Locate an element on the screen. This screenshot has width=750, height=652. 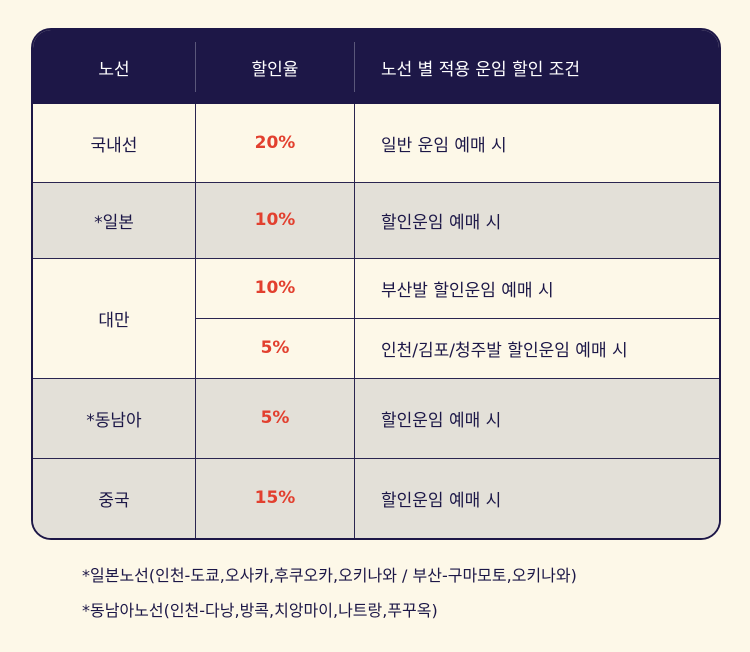
route-cell: *동남아 is located at coordinates (114, 420).